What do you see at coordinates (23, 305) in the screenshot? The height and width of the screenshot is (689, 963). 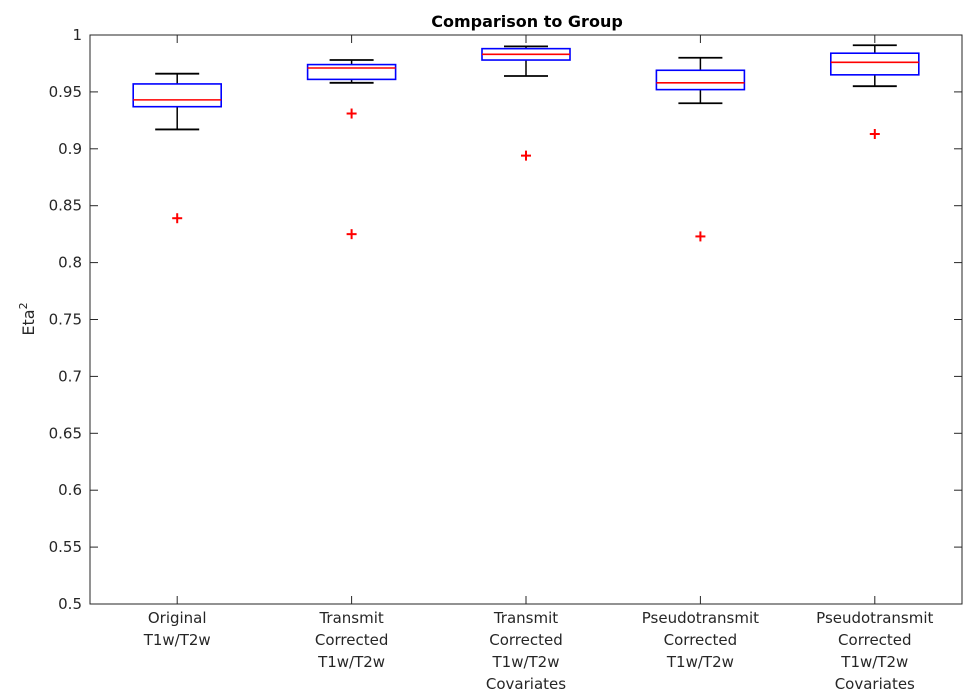 I see `y-axis-label-superscript: 2` at bounding box center [23, 305].